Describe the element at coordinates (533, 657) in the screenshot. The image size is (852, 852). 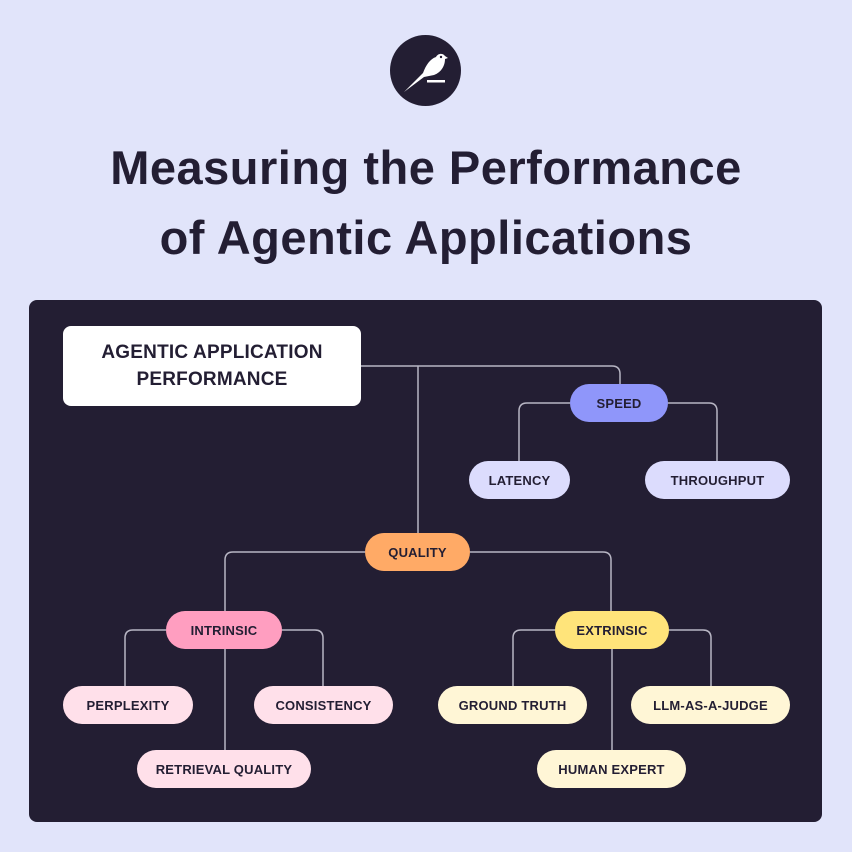
I see `connector-extrinsic-groundtruth` at that location.